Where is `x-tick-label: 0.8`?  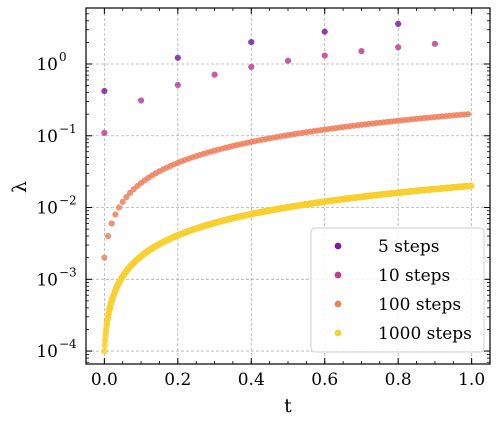 x-tick-label: 0.8 is located at coordinates (398, 380).